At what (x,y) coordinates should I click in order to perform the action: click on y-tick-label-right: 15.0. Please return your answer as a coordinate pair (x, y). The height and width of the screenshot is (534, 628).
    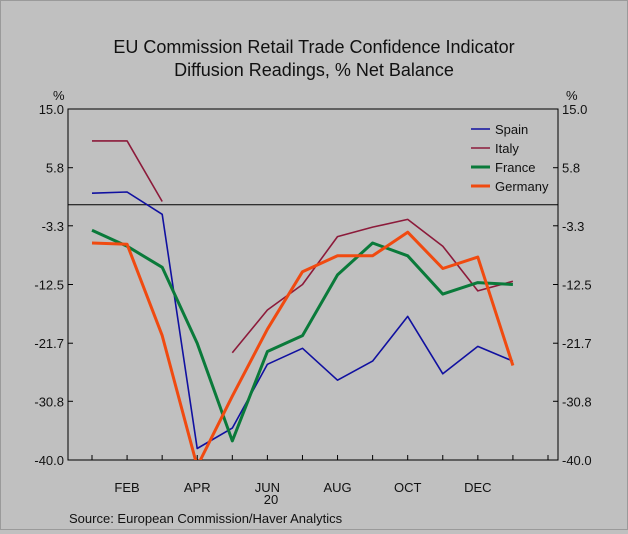
    Looking at the image, I should click on (574, 109).